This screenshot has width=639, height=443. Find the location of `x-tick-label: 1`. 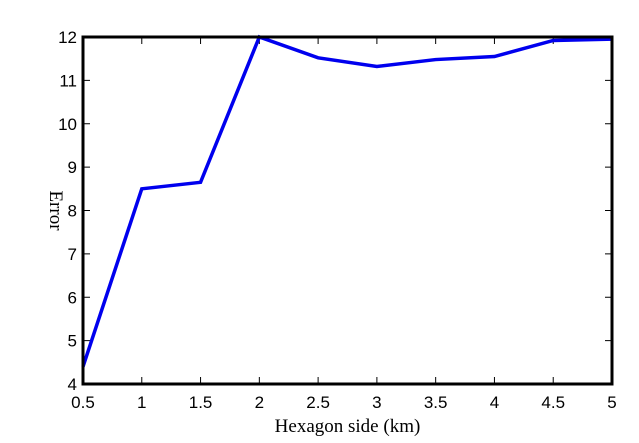

x-tick-label: 1 is located at coordinates (141, 402).